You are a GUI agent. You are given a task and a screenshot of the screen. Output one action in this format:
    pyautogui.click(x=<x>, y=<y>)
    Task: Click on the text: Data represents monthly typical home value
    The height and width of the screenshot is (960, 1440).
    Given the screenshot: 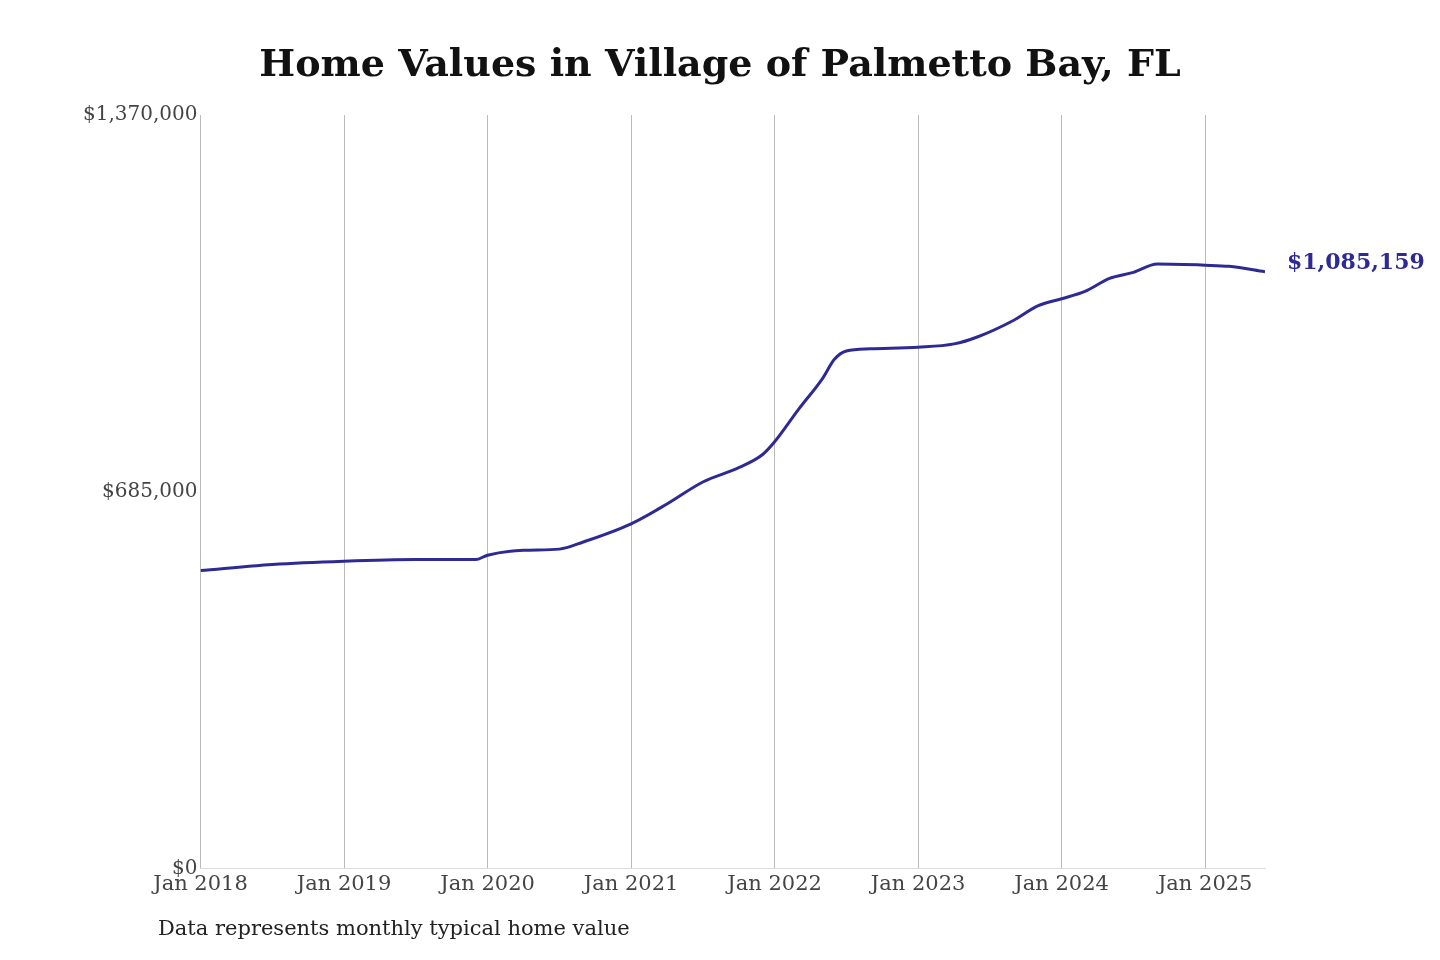 What is the action you would take?
    pyautogui.click(x=394, y=928)
    